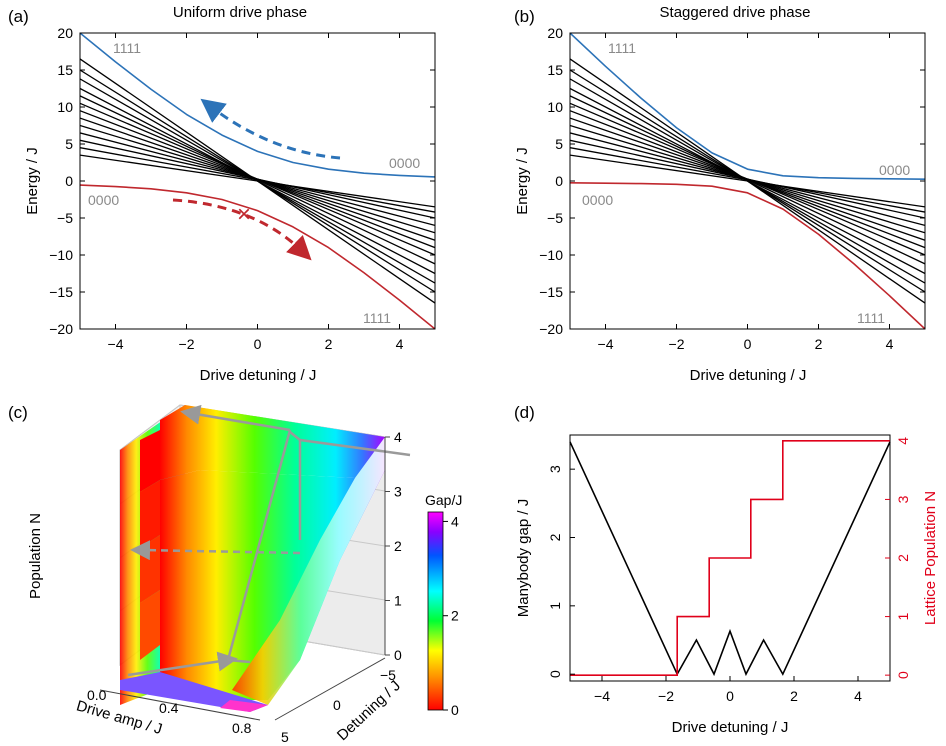 This screenshot has height=746, width=946. I want to click on z-tick-label: 2, so click(398, 546).